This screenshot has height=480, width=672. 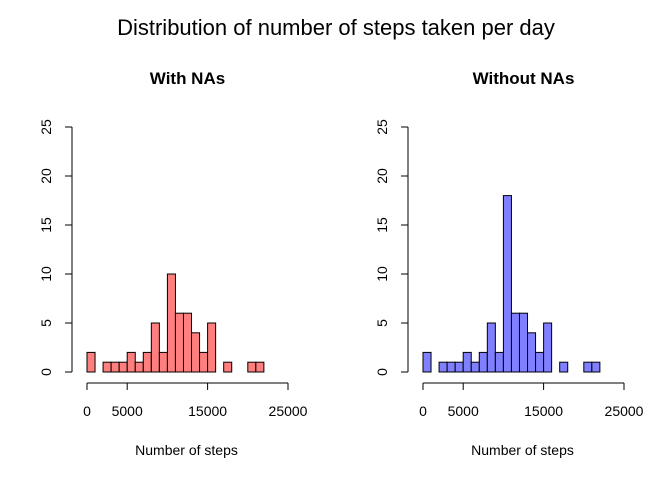 I want to click on panel-title: Without NAs, so click(x=524, y=78).